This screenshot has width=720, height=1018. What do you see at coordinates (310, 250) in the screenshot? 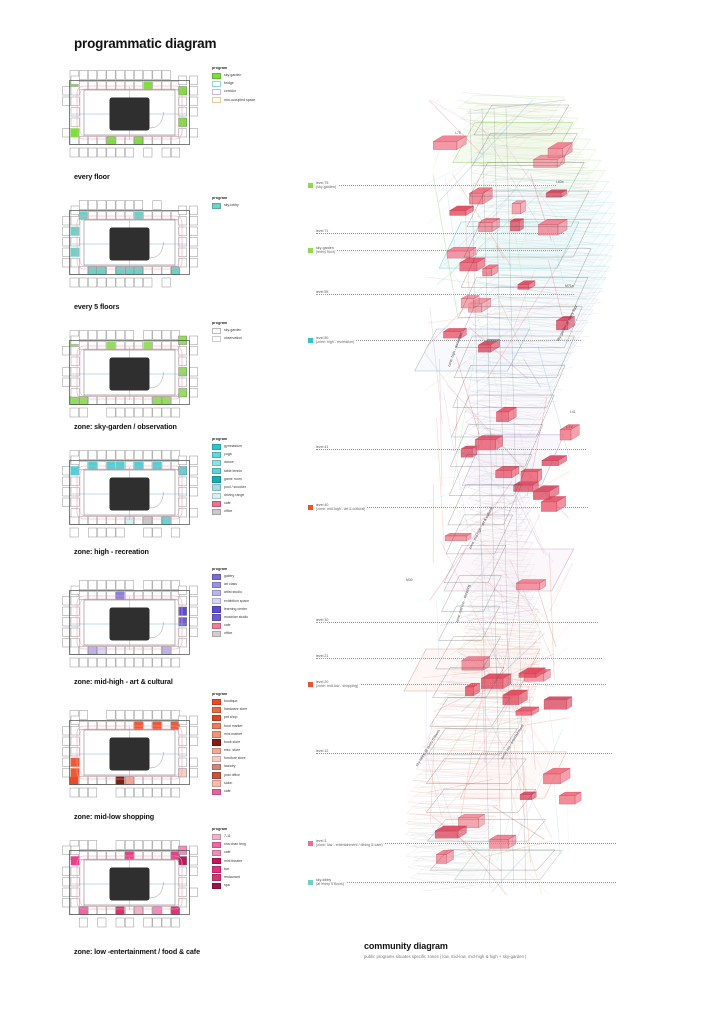
I see `level-chip-sky-garden-every-floor` at bounding box center [310, 250].